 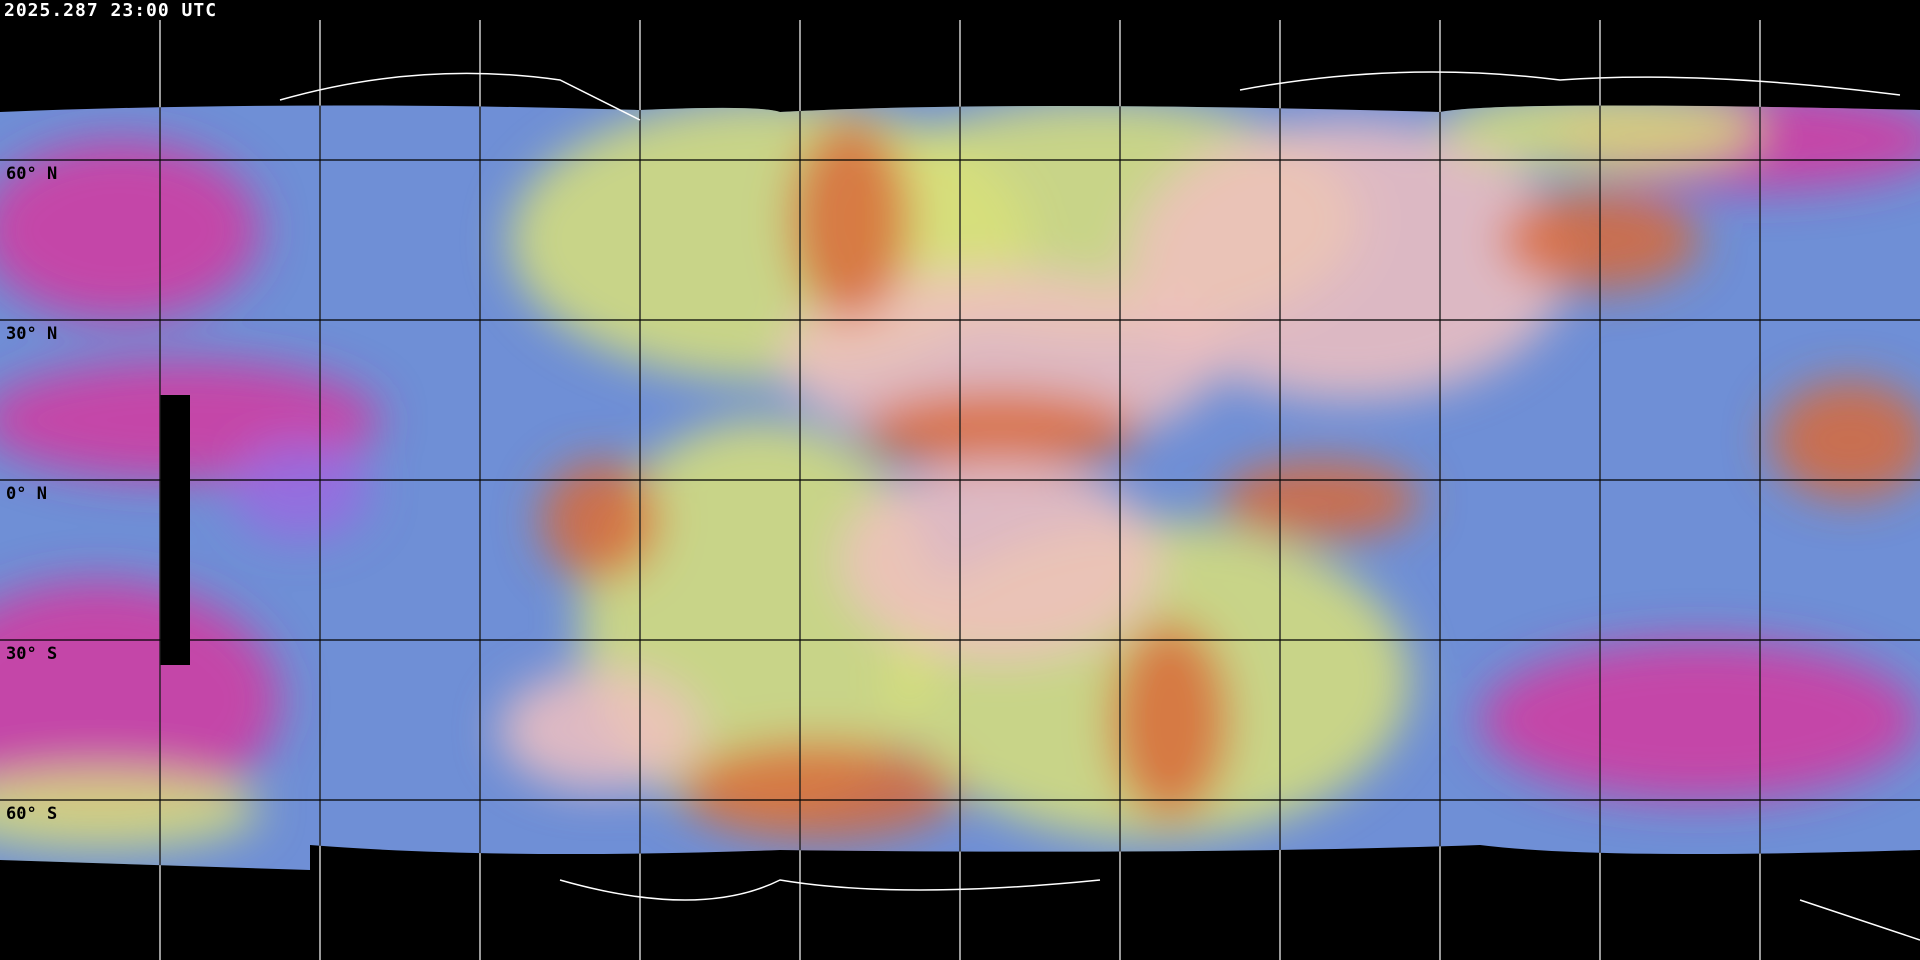 What do you see at coordinates (32, 174) in the screenshot?
I see `lat-label-60n: 60° N` at bounding box center [32, 174].